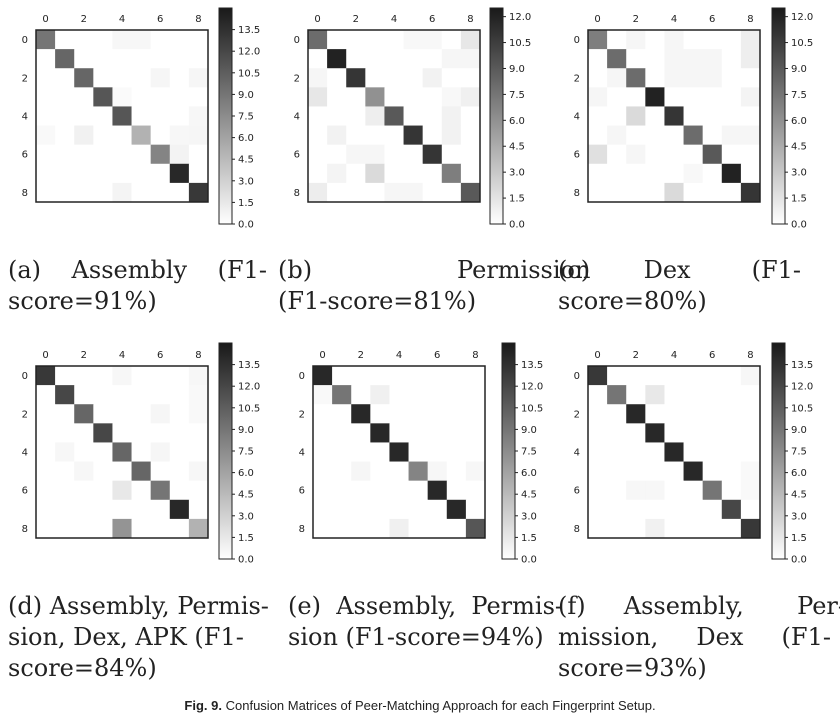 The width and height of the screenshot is (840, 726). What do you see at coordinates (137, 270) in the screenshot?
I see `subfigure-caption-line: (a) Assembly (F1-` at bounding box center [137, 270].